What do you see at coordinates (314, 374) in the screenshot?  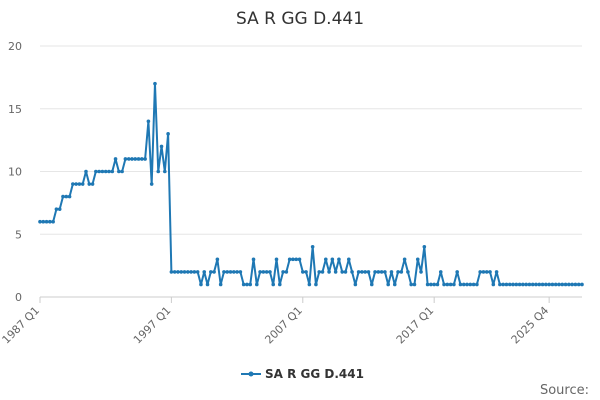 I see `legend-label: SA R GG D.441` at bounding box center [314, 374].